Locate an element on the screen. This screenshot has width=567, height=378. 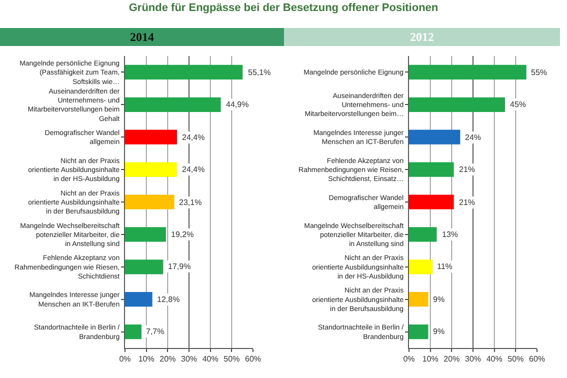
chart-subtitle: 2014 is located at coordinates (142, 37).